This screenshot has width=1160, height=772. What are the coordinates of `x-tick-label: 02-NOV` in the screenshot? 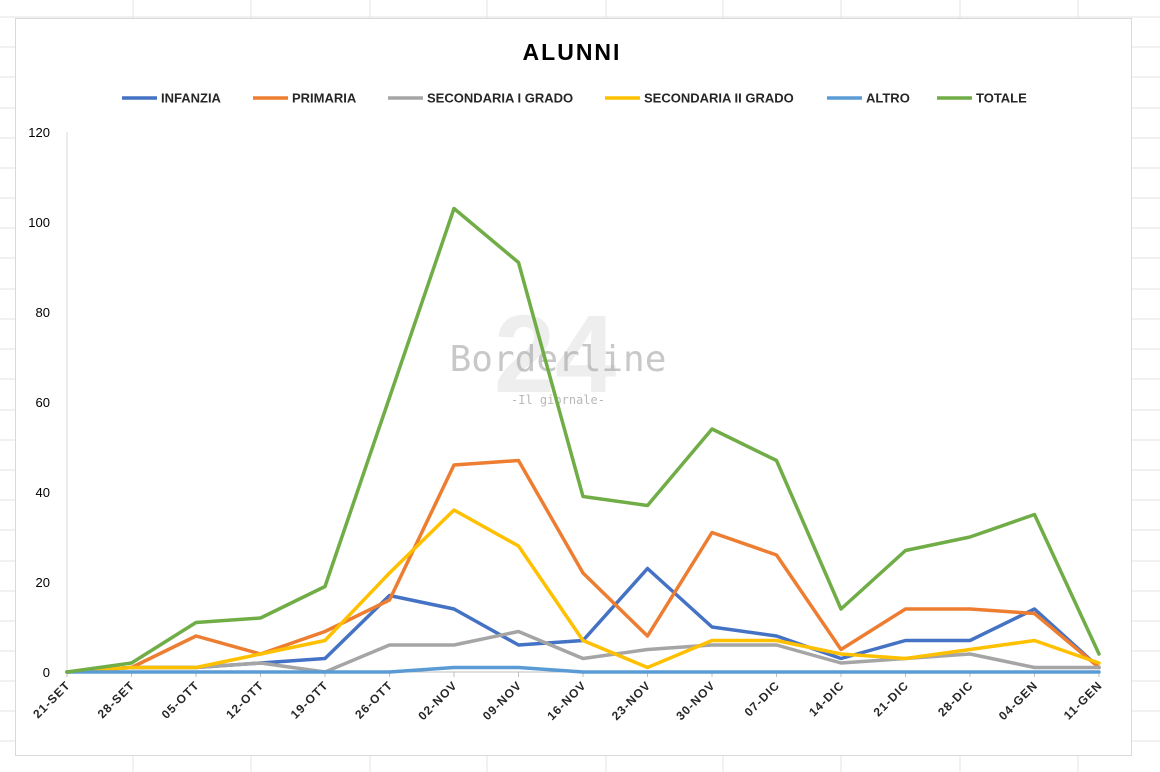 It's located at (437, 700).